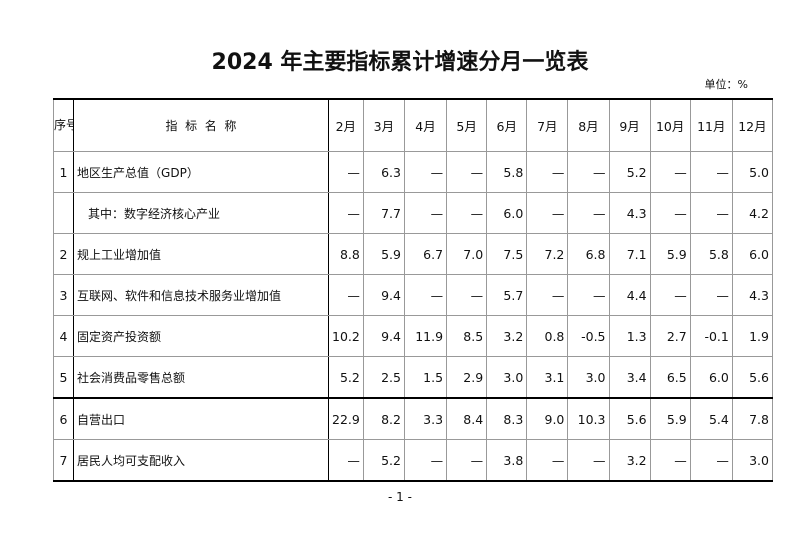  I want to click on table-row: 1 地区生产总值（GDP） —6.3— —5.8— —5.2— —5.0, so click(413, 172).